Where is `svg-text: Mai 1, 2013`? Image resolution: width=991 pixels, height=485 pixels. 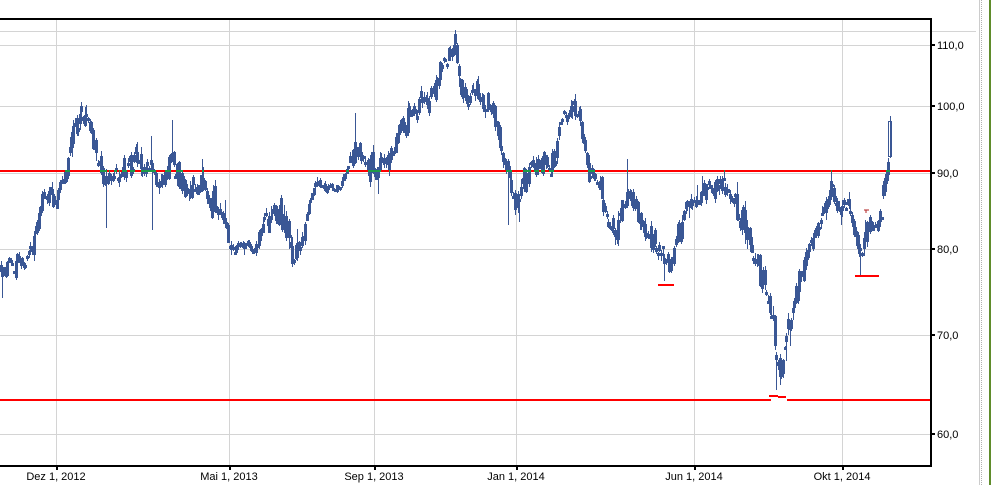
svg-text: Mai 1, 2013 is located at coordinates (228, 477).